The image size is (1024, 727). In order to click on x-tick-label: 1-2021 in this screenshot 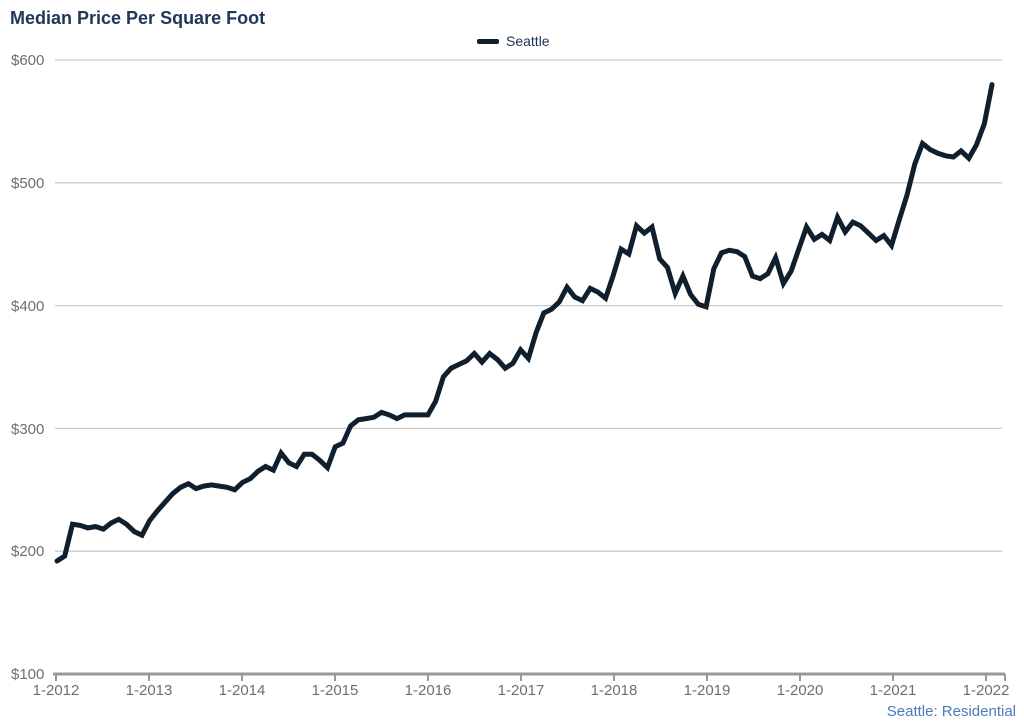, I will do `click(893, 690)`.